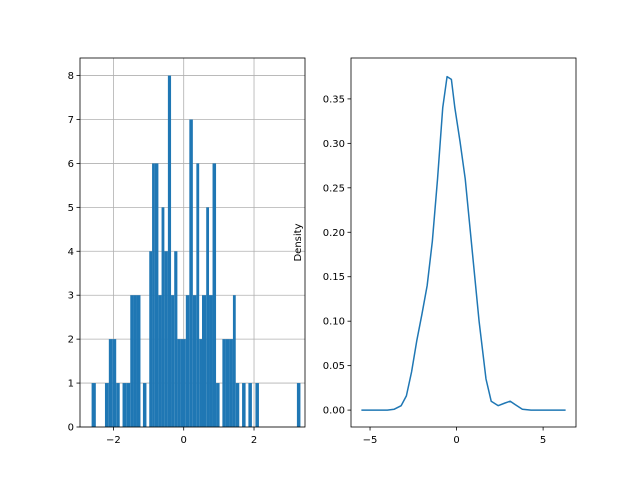 The width and height of the screenshot is (640, 480). I want to click on y-tick-label: 0.15, so click(334, 277).